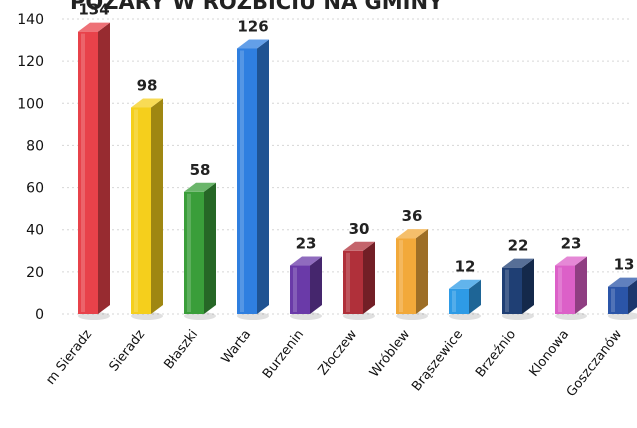 The image size is (637, 428). I want to click on x-tick-label: Brzeźnio, so click(496, 353).